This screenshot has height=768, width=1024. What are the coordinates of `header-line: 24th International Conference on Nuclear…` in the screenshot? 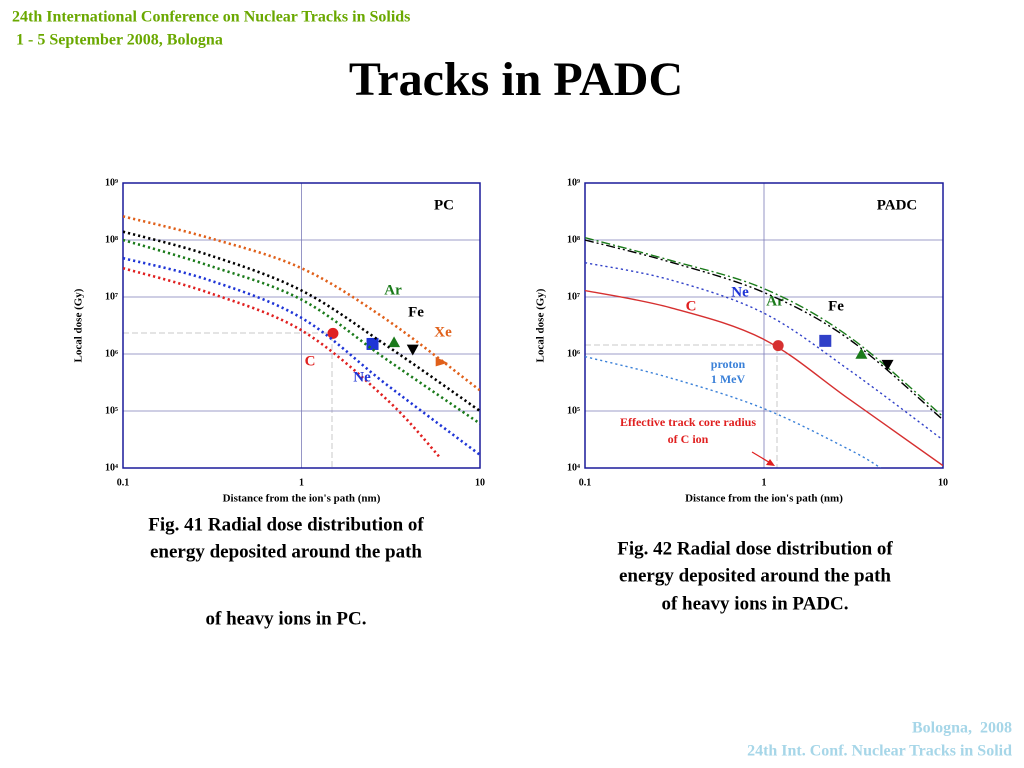 It's located at (211, 17).